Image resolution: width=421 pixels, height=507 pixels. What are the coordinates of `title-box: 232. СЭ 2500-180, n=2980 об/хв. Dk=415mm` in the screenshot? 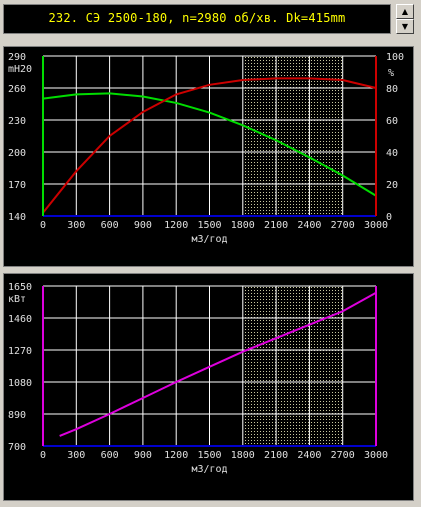 It's located at (197, 19).